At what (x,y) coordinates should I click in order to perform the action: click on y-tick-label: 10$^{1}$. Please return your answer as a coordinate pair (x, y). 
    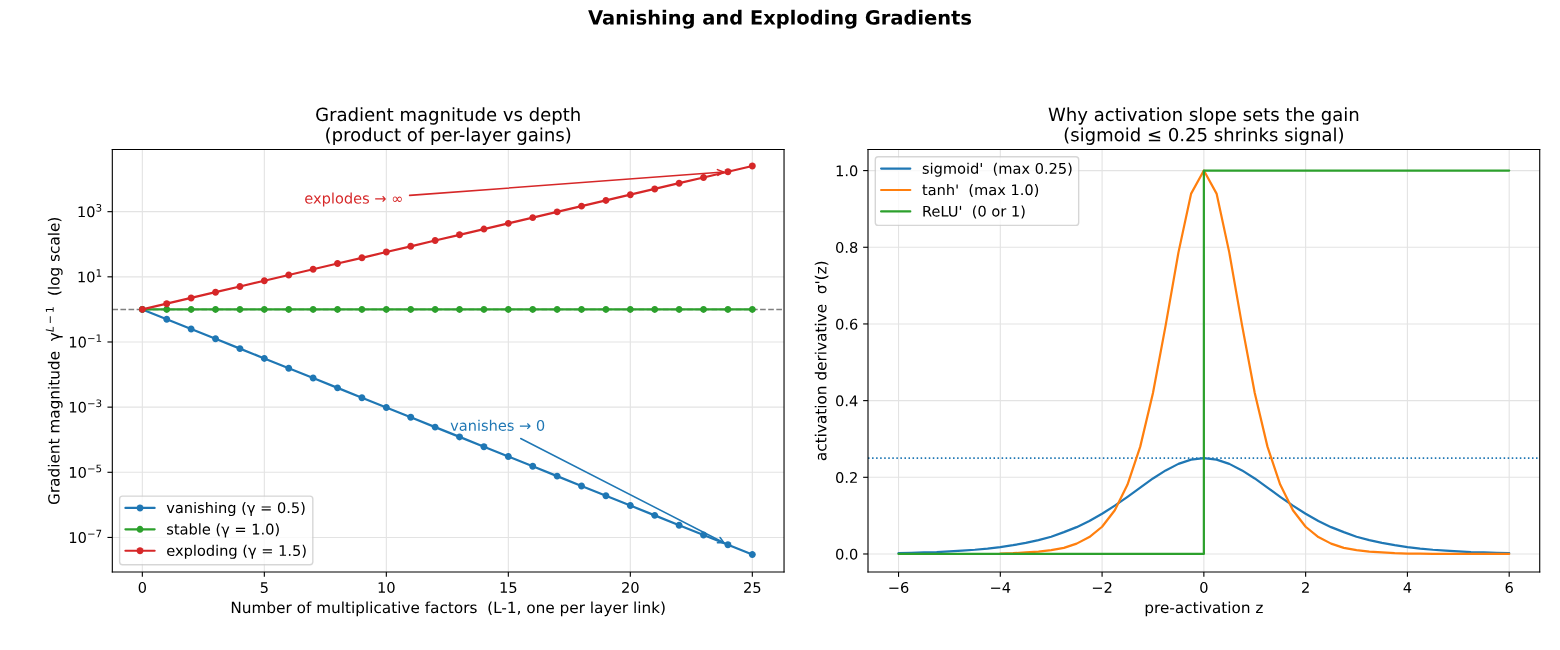
    Looking at the image, I should click on (90, 276).